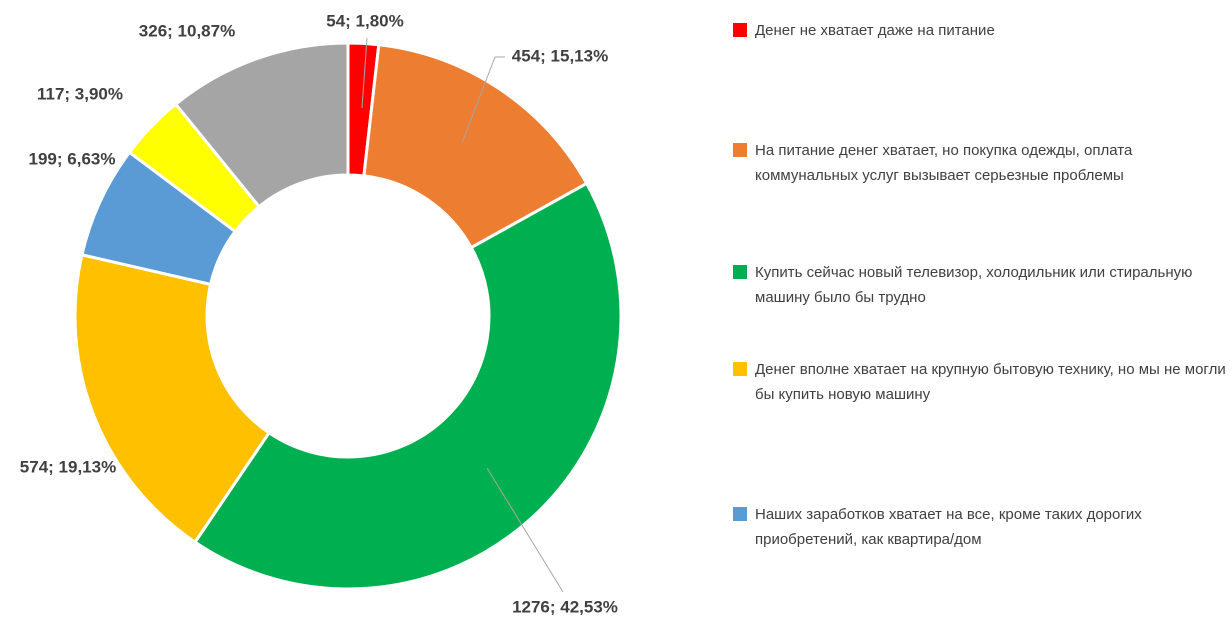 Image resolution: width=1232 pixels, height=623 pixels. Describe the element at coordinates (875, 30) in the screenshot. I see `legend-label: Денег не хватает даже на питание` at that location.